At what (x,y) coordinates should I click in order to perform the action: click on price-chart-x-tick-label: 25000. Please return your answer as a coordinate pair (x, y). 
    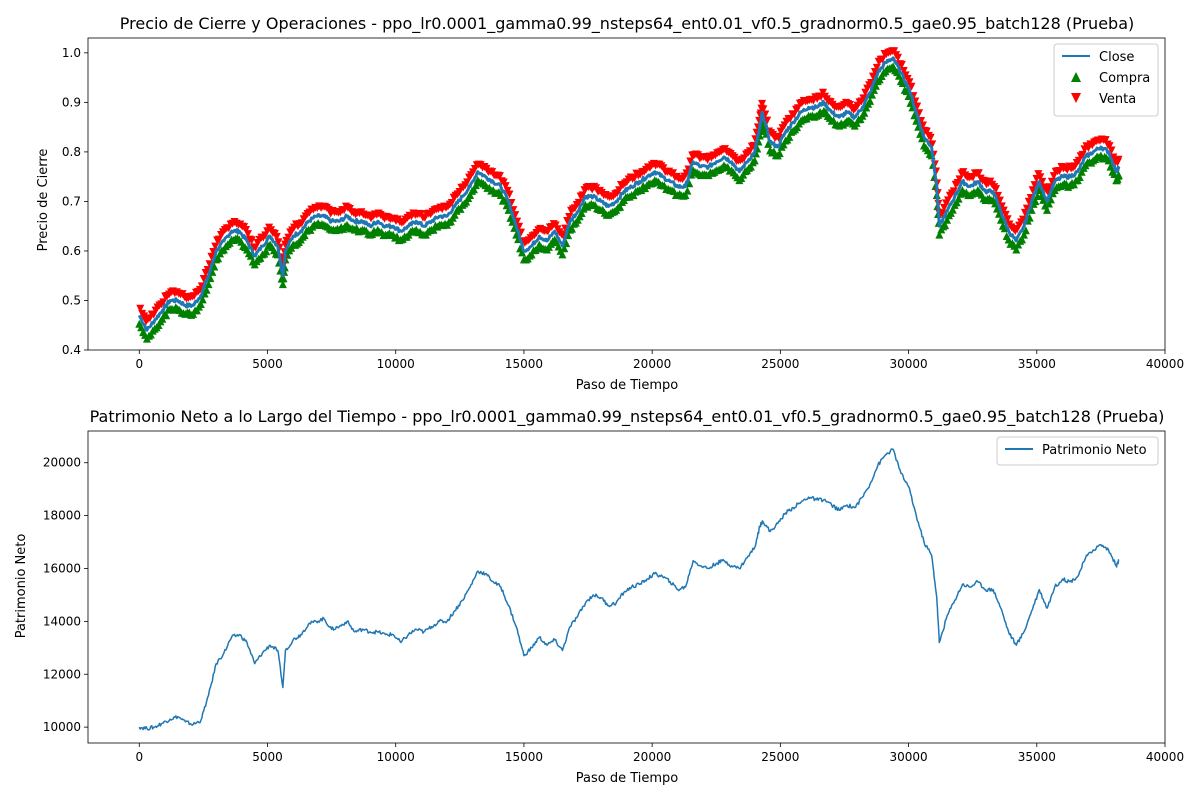
    Looking at the image, I should click on (780, 364).